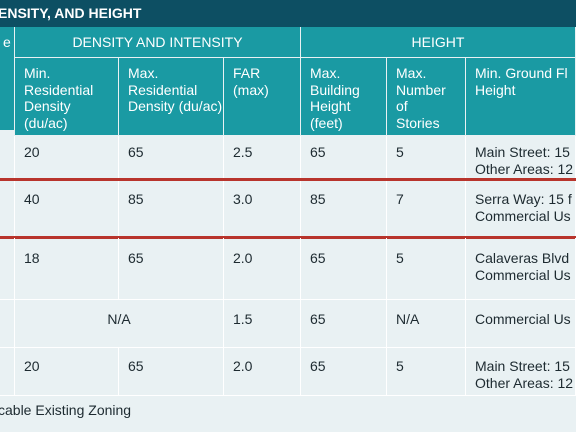 This screenshot has height=432, width=576. What do you see at coordinates (7, 209) in the screenshot?
I see `table-row-2-lead` at bounding box center [7, 209].